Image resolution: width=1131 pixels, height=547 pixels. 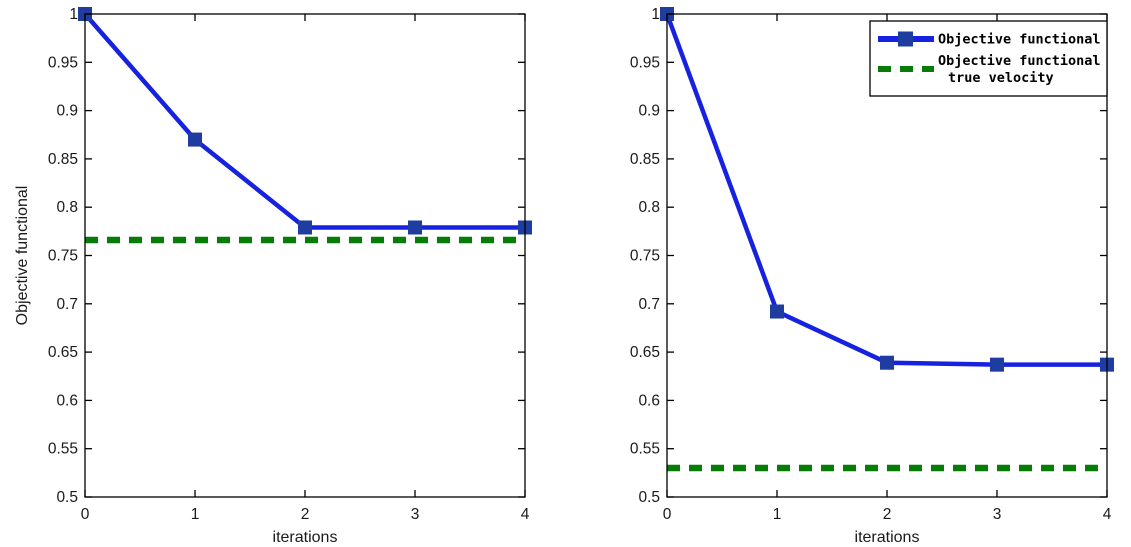 I want to click on legend-entry-label: true velocity, so click(x=1001, y=78).